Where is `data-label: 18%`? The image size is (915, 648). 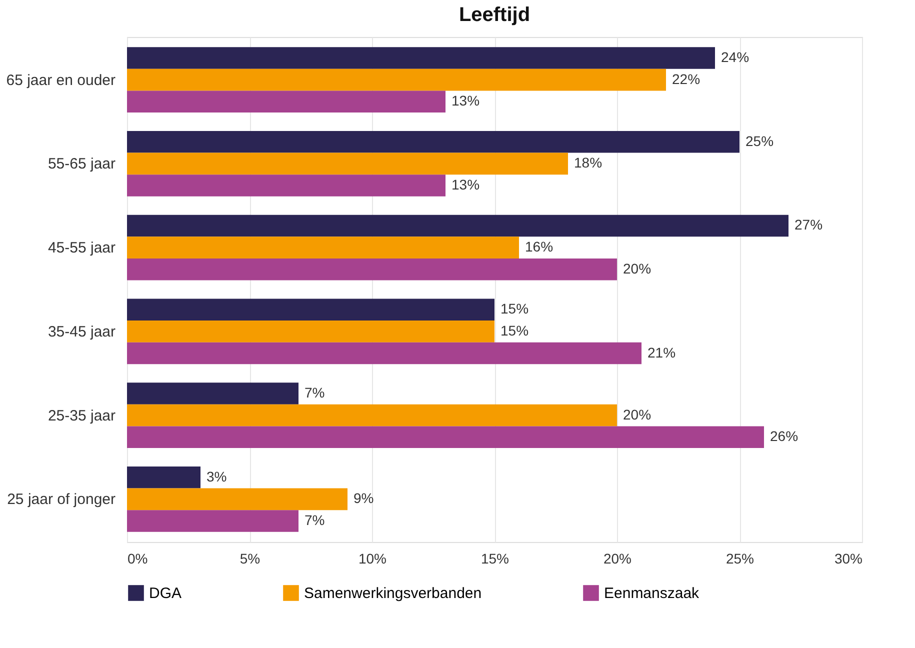 data-label: 18% is located at coordinates (588, 162).